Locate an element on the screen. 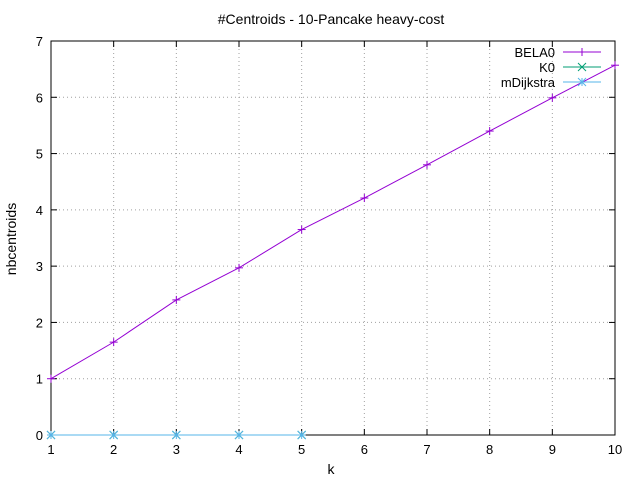 This screenshot has width=640, height=480. x-tick-label: 9 is located at coordinates (552, 449).